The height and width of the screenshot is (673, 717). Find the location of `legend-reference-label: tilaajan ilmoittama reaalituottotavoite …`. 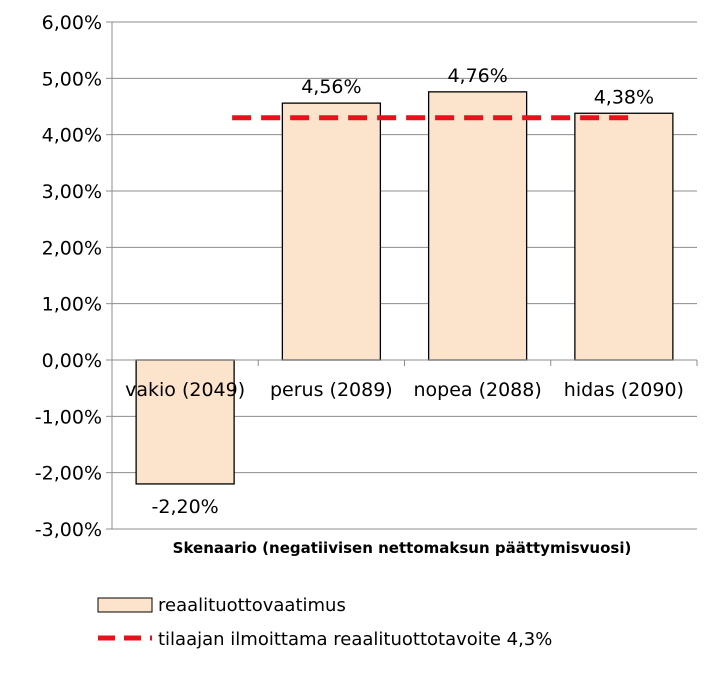

legend-reference-label: tilaajan ilmoittama reaalituottotavoite … is located at coordinates (355, 639).